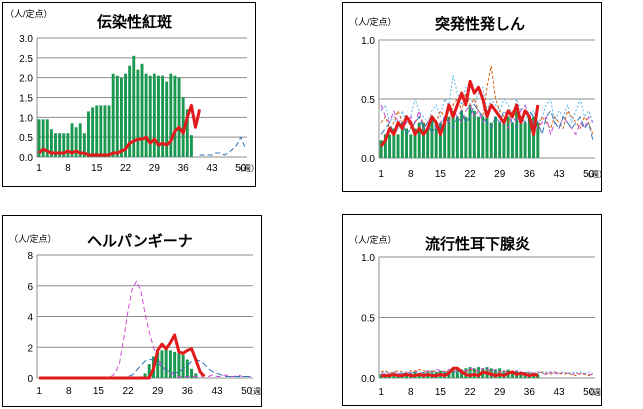 This screenshot has height=409, width=643. What do you see at coordinates (30, 379) in the screenshot?
I see `y-tick-label: 0` at bounding box center [30, 379].